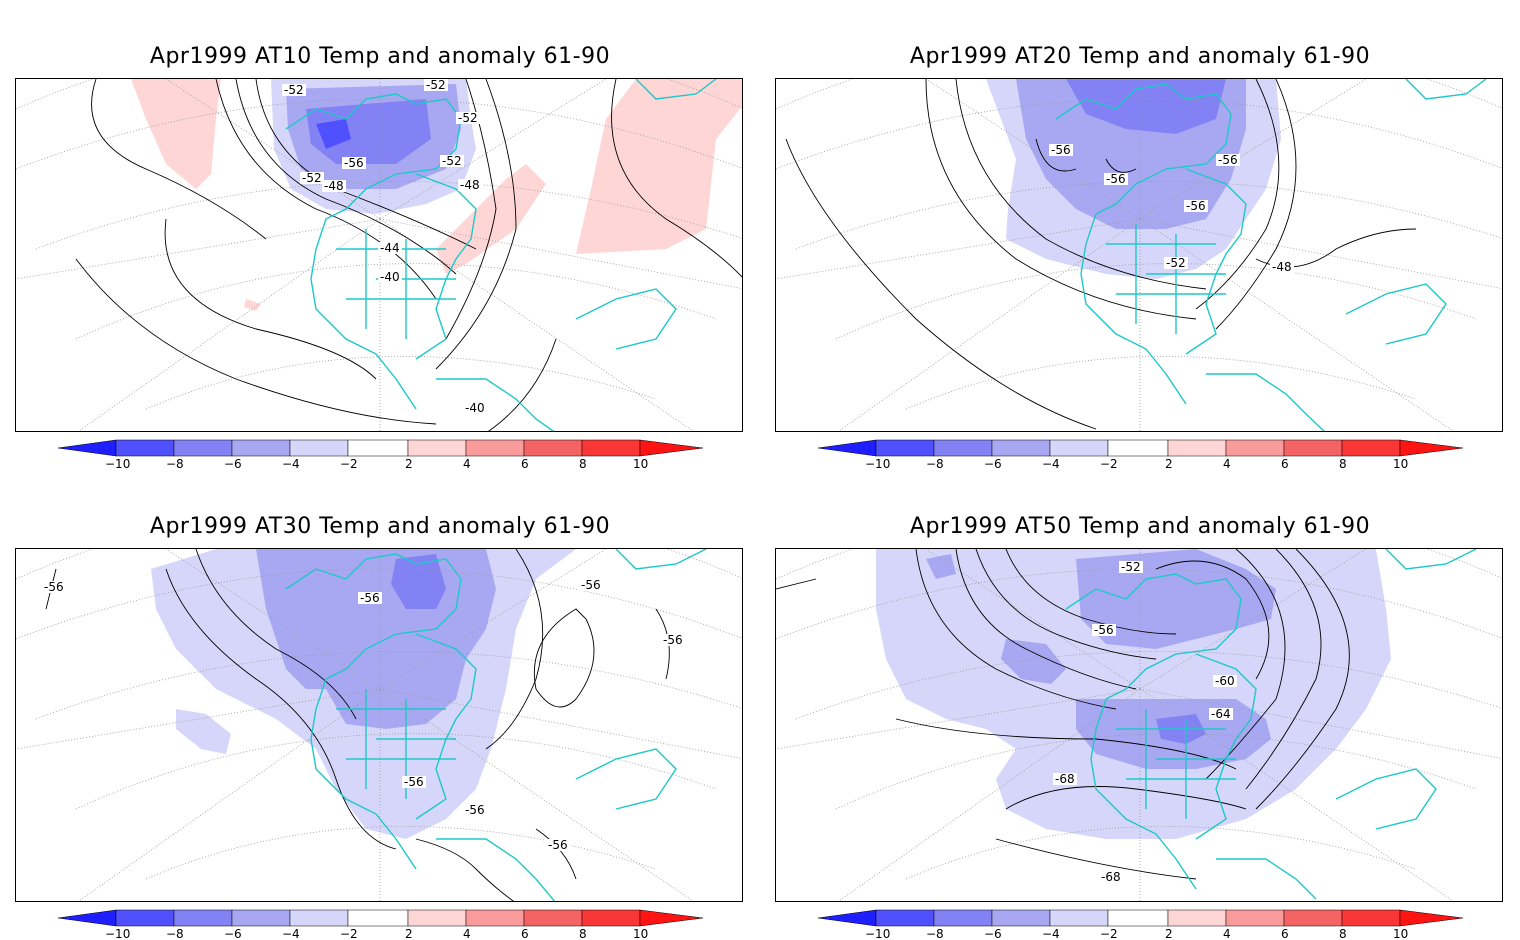  I want to click on cold-anomaly-moderate-west, so click(1033, 661).